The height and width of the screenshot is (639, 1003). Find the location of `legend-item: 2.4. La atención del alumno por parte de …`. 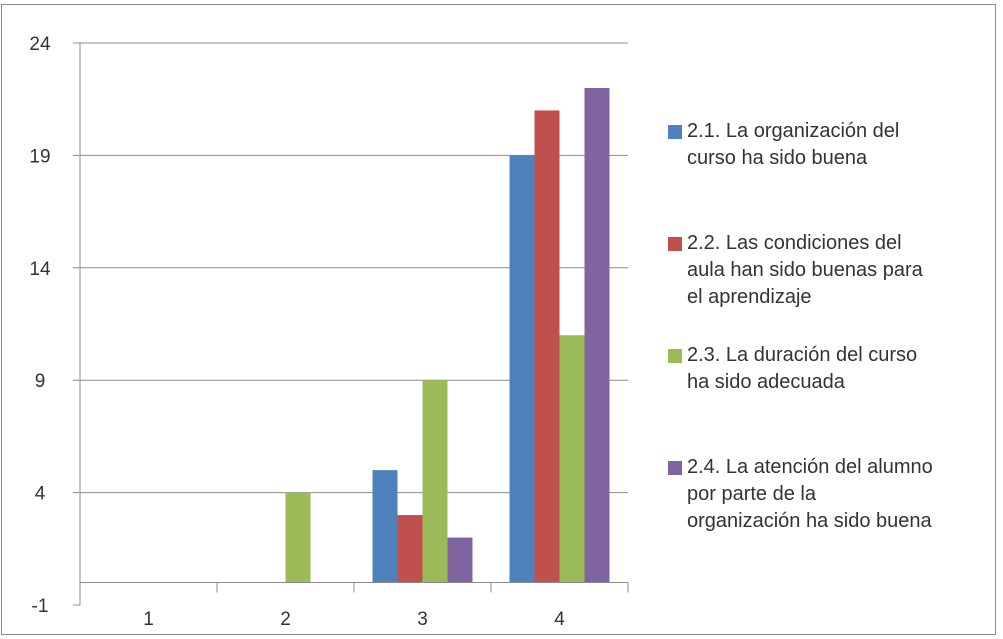

legend-item: 2.4. La atención del alumno por parte de … is located at coordinates (828, 494).